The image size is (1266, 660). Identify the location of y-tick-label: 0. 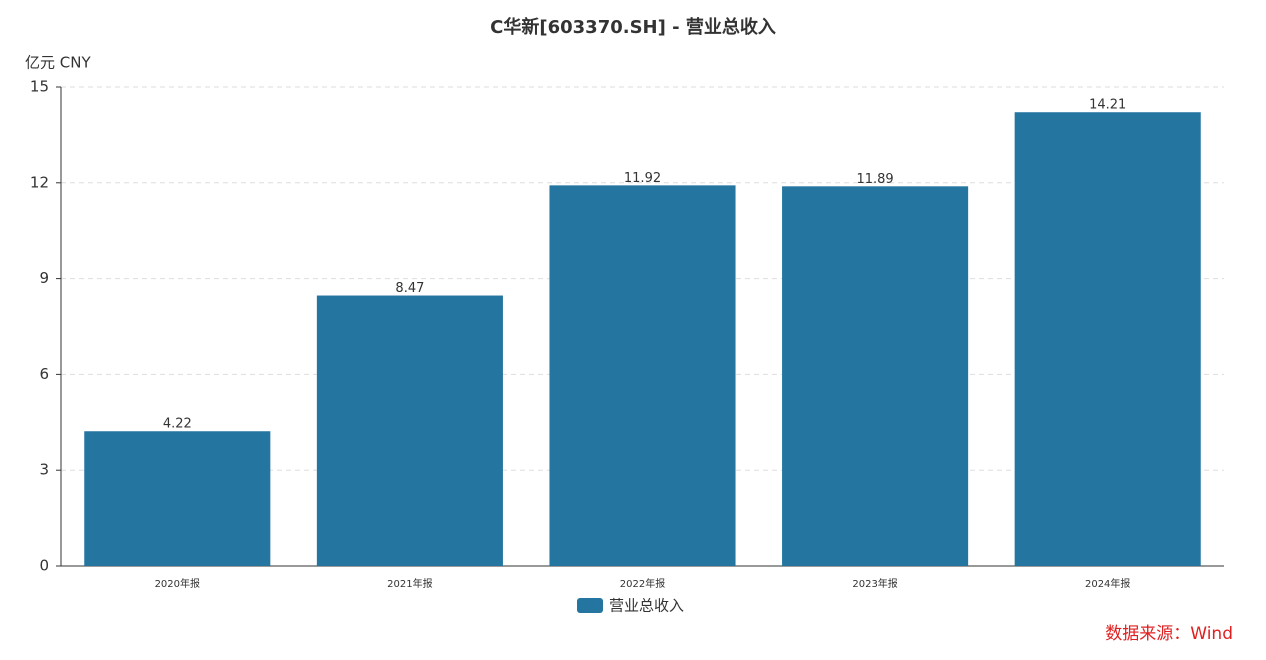
(44, 566).